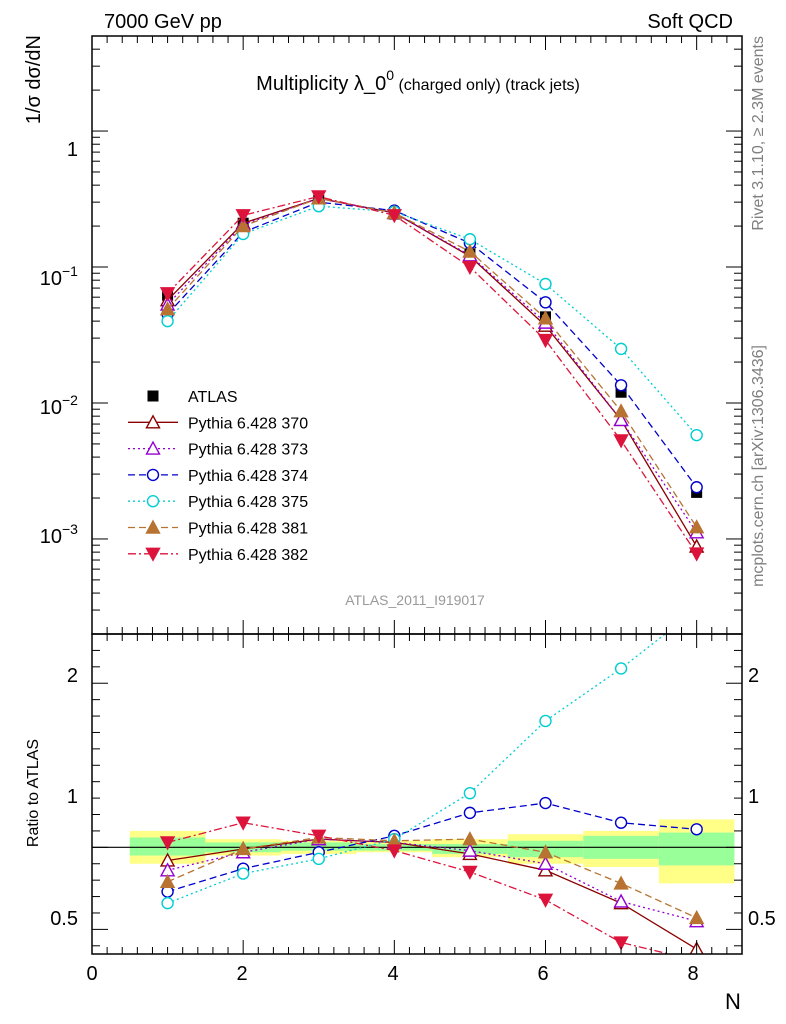 Image resolution: width=786 pixels, height=1024 pixels. Describe the element at coordinates (390, 75) in the screenshot. I see `title-superscript: 0` at that location.